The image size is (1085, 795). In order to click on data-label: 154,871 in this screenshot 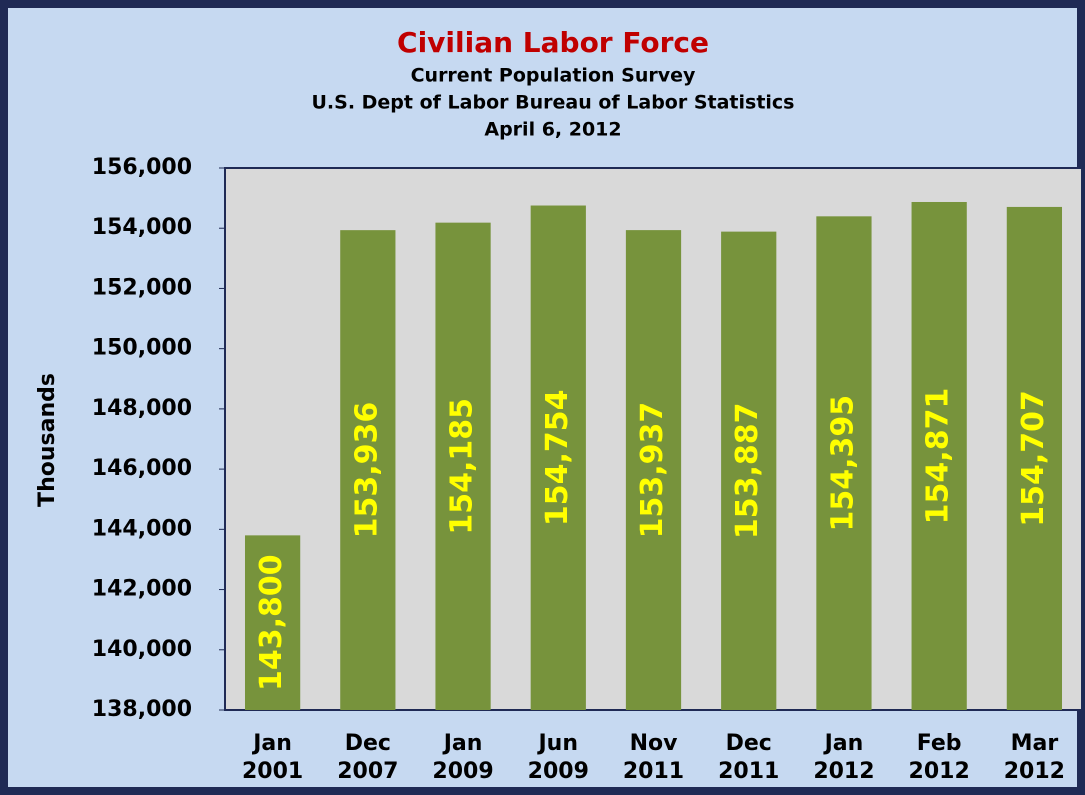, I will do `click(938, 456)`.